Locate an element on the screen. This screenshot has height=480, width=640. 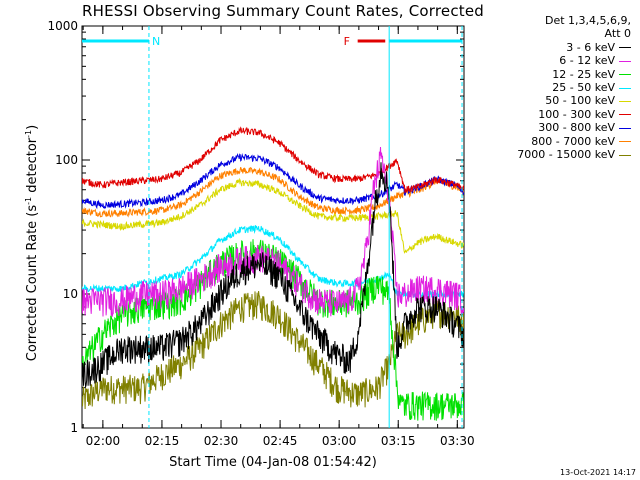
legend-header-line-1: Det 1,3,4,5,6,9, is located at coordinates (587, 20).